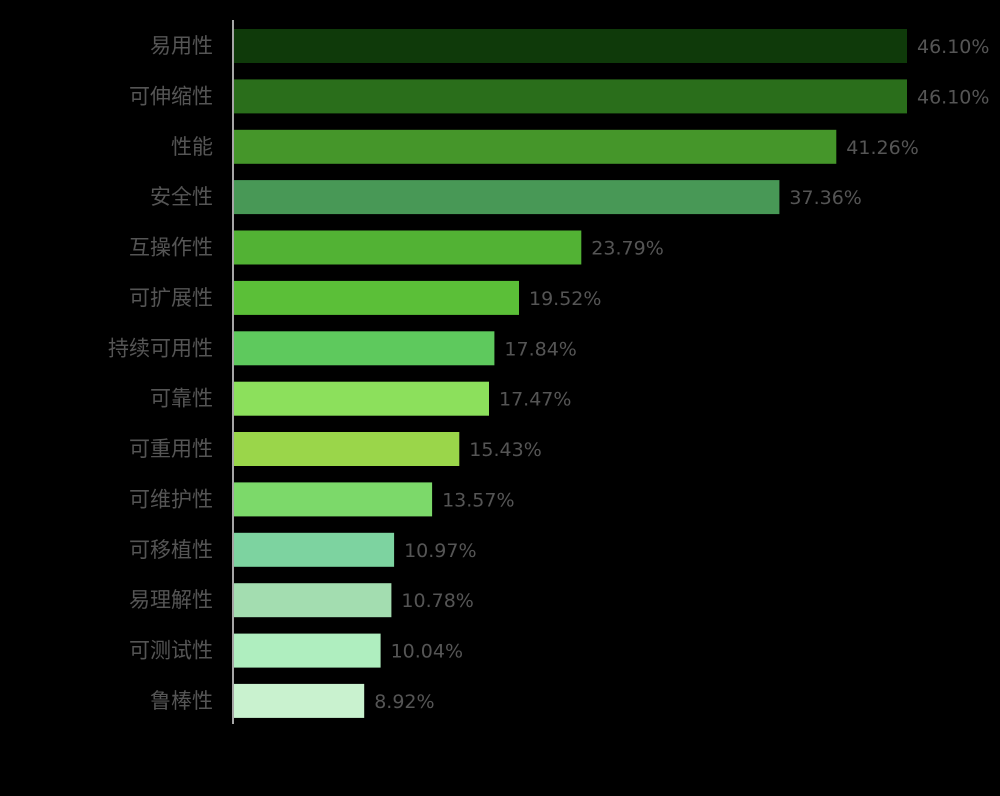 Image resolution: width=1000 pixels, height=796 pixels. Describe the element at coordinates (192, 147) in the screenshot. I see `category-label-2: 性能` at that location.